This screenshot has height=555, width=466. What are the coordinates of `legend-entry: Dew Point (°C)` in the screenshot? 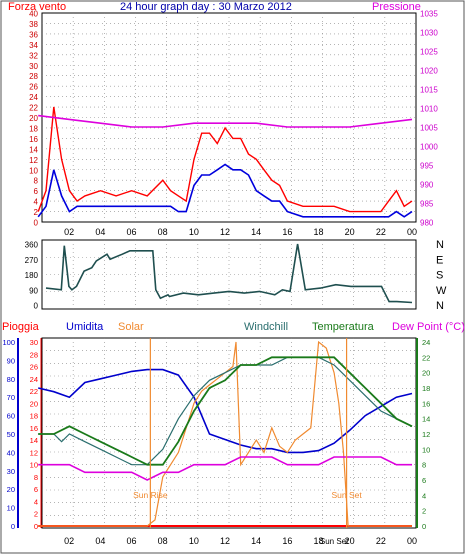 It's located at (428, 327).